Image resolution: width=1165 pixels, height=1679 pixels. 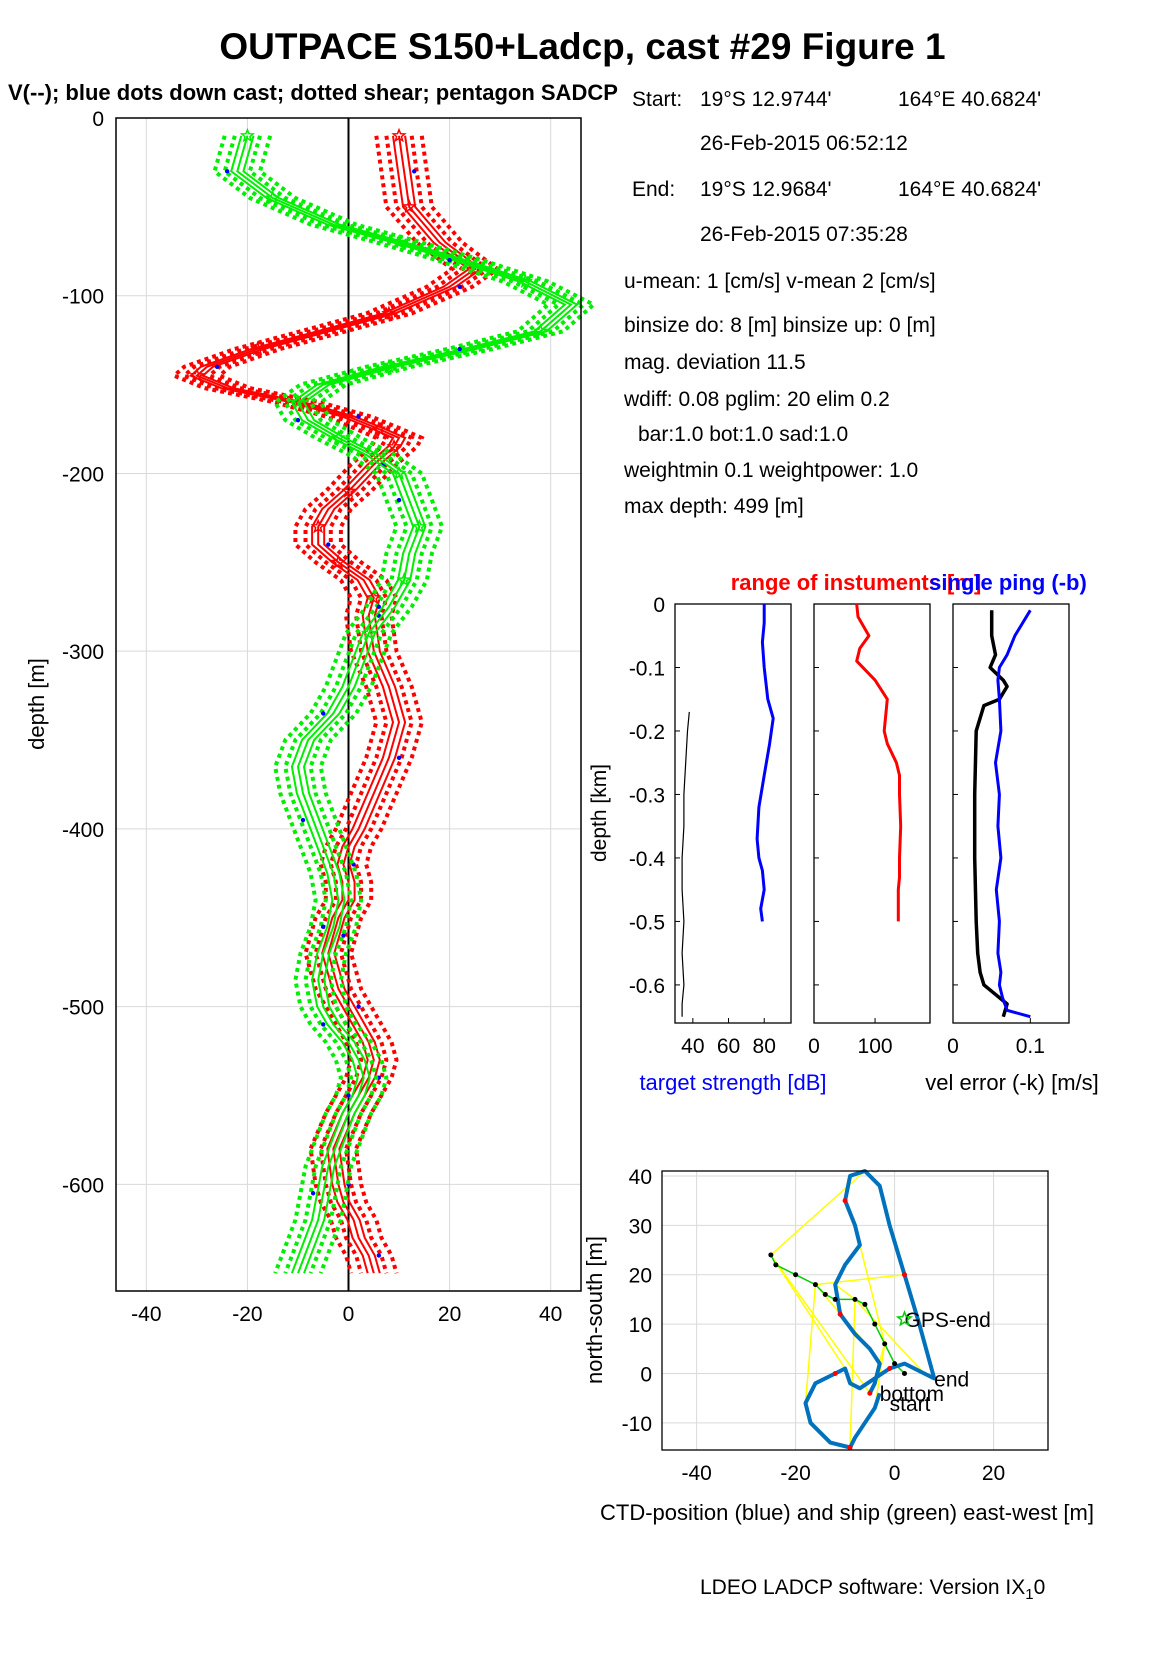 I want to click on ship-track, so click(x=838, y=1314).